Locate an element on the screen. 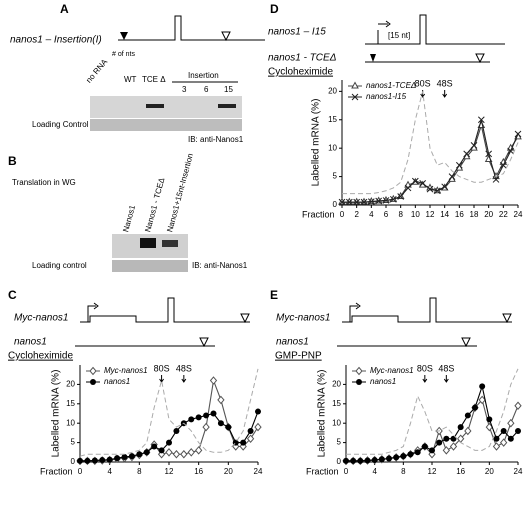  size-label: 6 is located at coordinates (206, 89).